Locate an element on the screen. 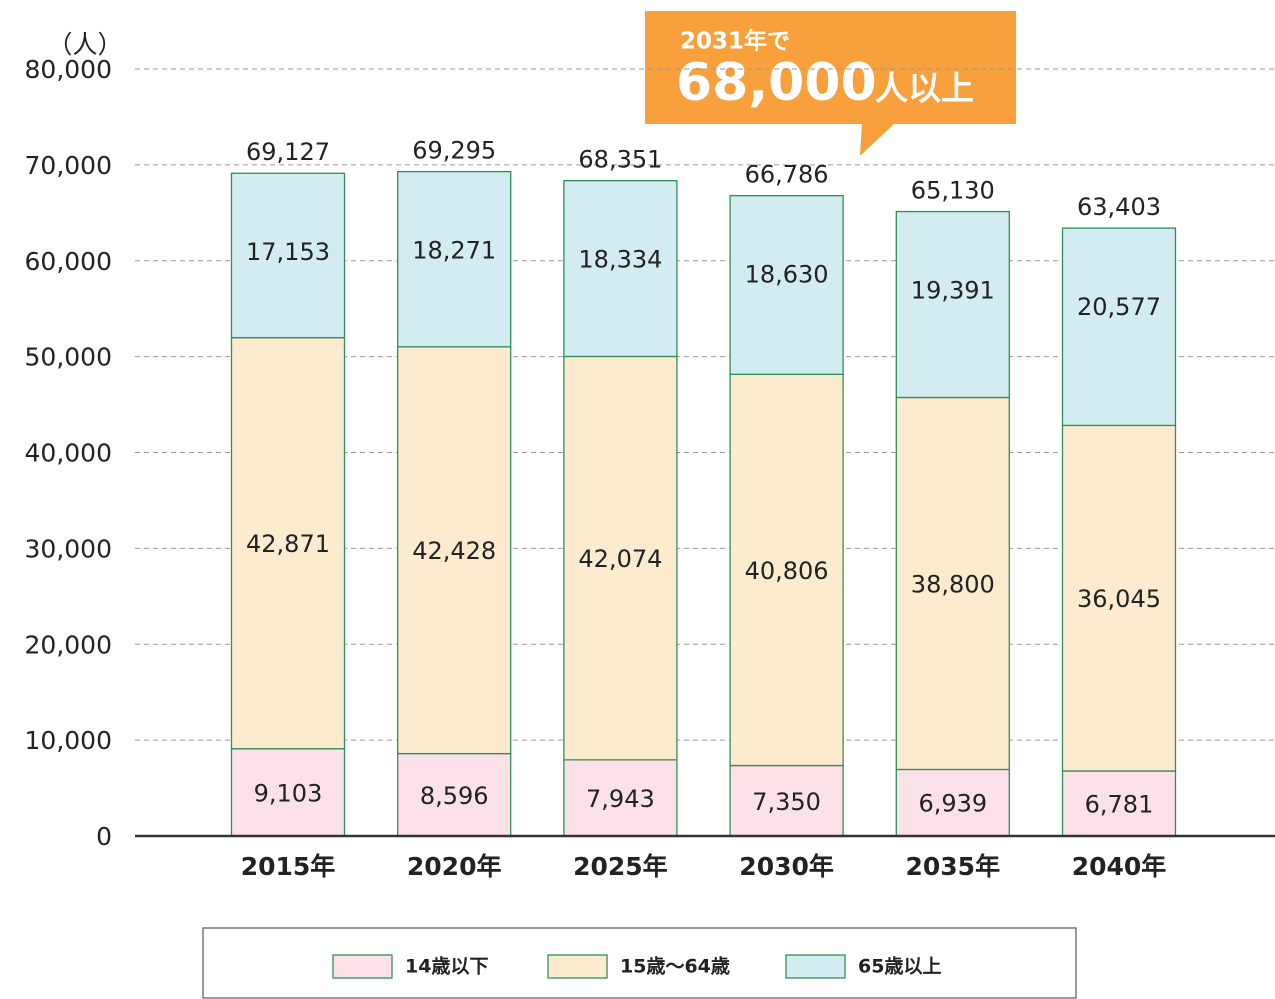 The width and height of the screenshot is (1275, 999). segment-label: 8,596 is located at coordinates (454, 796).